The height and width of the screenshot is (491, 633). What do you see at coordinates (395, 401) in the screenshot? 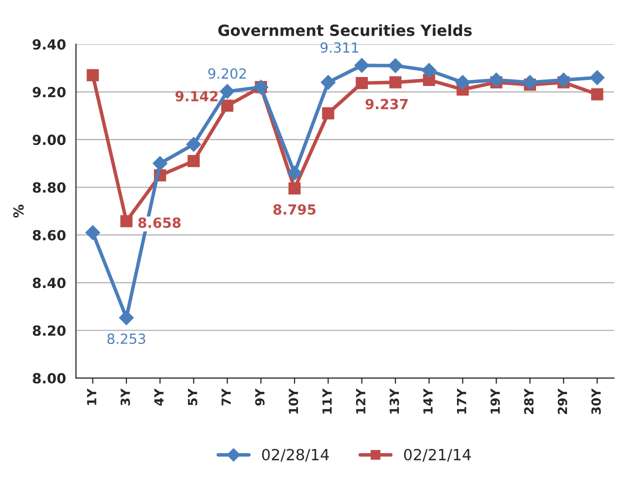
I see `x-tick-label: 13Y` at bounding box center [395, 401].